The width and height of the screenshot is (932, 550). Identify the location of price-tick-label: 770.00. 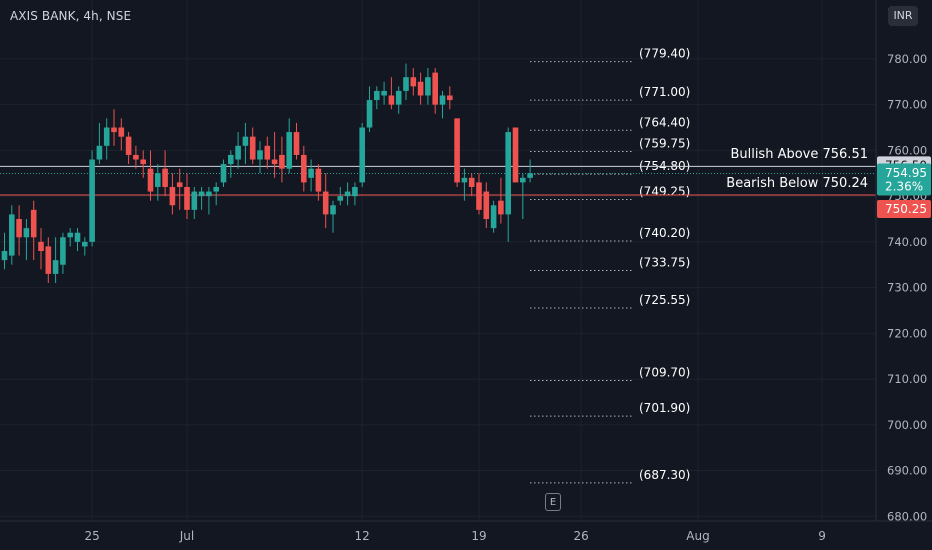
(907, 105).